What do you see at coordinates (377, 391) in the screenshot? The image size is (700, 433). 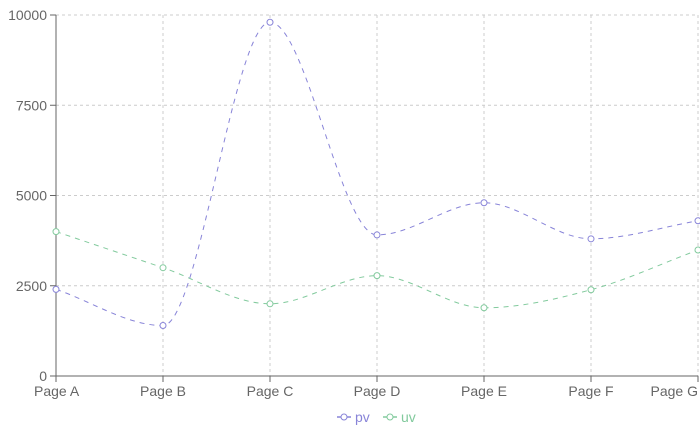 I see `x-tick-label: Page D` at bounding box center [377, 391].